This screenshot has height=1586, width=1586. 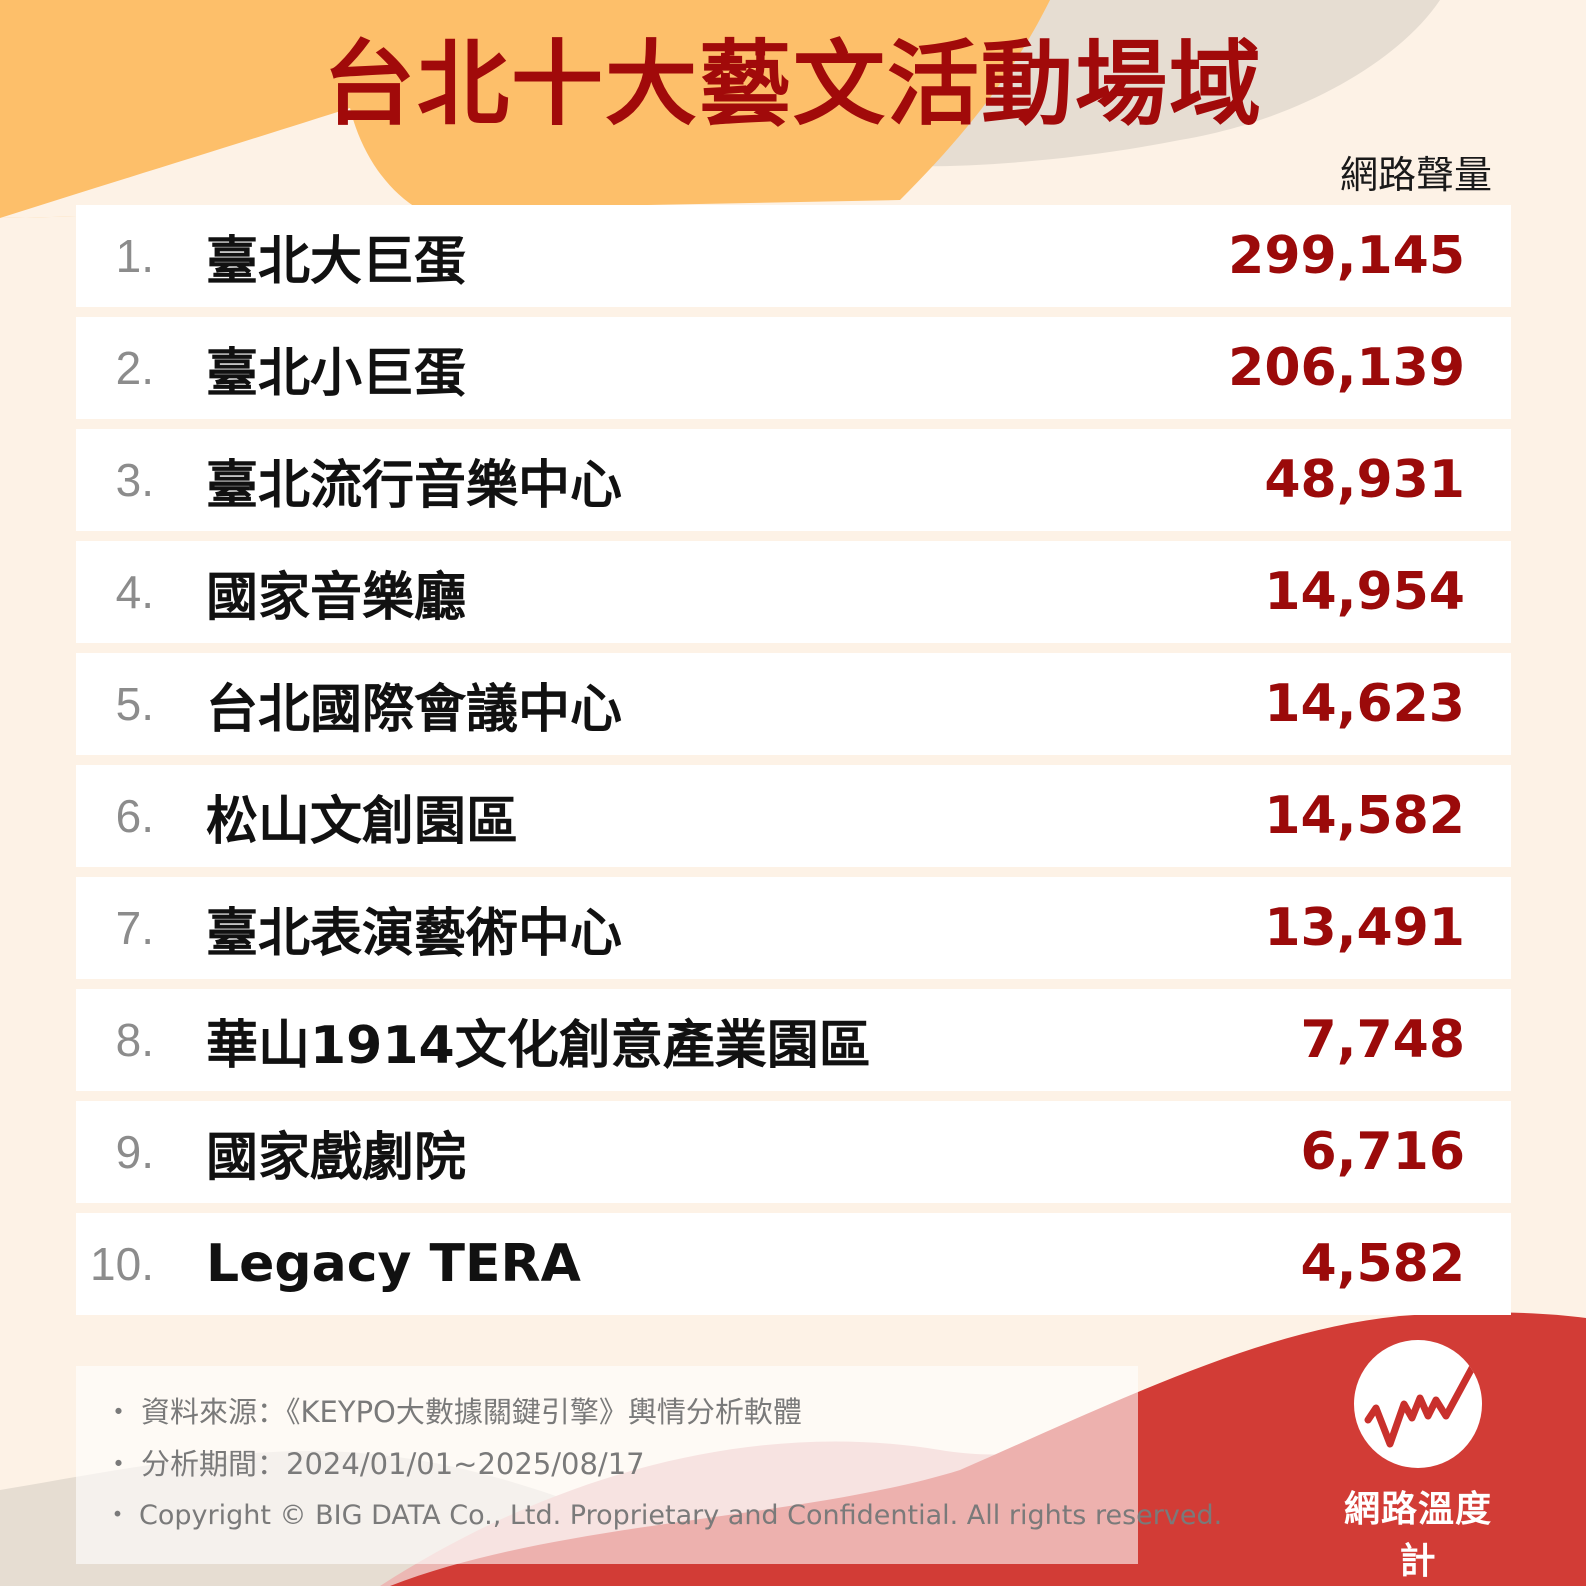 What do you see at coordinates (793, 592) in the screenshot?
I see `table-row: 4. 國家音樂廳 14,954` at bounding box center [793, 592].